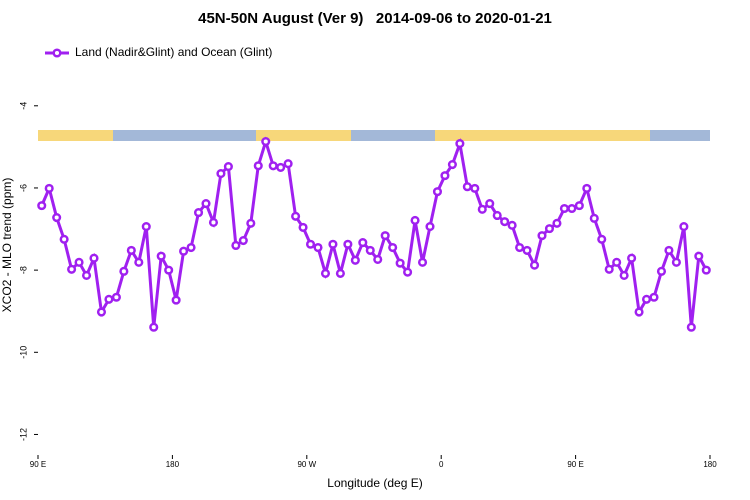 The width and height of the screenshot is (750, 500). Describe the element at coordinates (7, 245) in the screenshot. I see `y-axis-label: XCO2 - MLO trend (ppm)` at that location.